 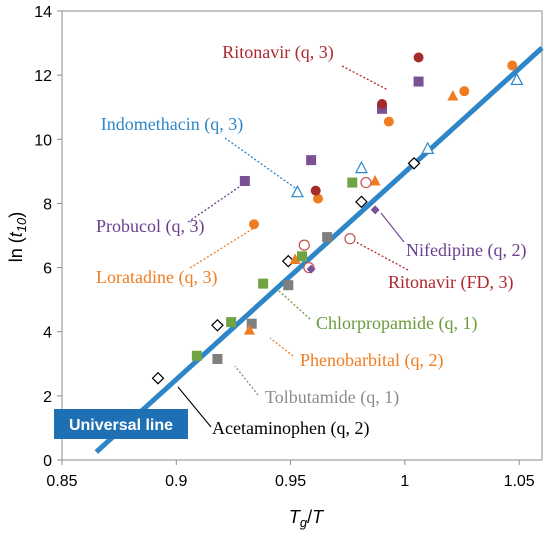 What do you see at coordinates (307, 518) in the screenshot?
I see `x-axis-title: Tg/T` at bounding box center [307, 518].